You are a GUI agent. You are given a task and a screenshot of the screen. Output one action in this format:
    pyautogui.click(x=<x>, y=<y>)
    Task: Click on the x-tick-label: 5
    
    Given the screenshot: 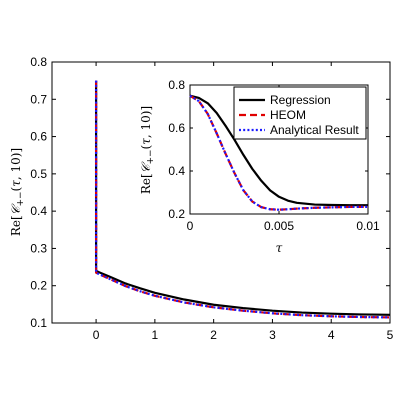 What is the action you would take?
    pyautogui.click(x=390, y=335)
    